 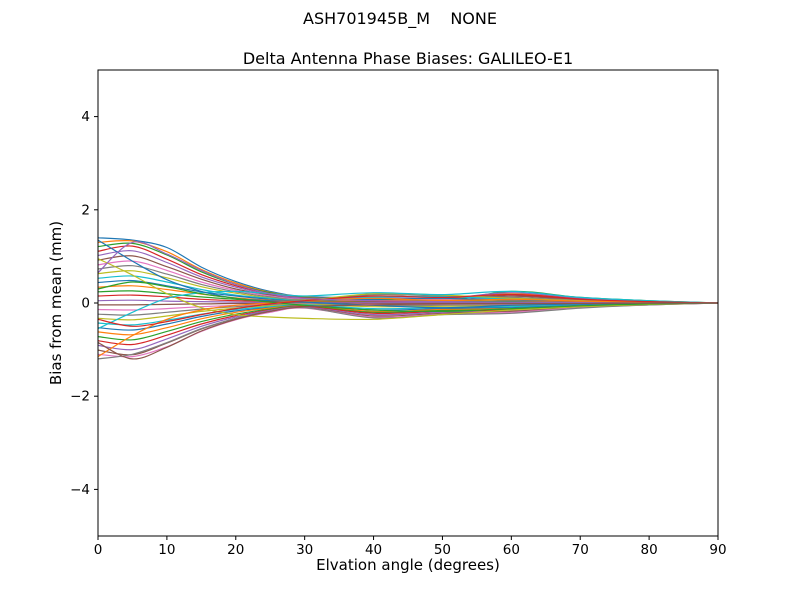 I want to click on y-tick-label: 0, so click(x=85, y=304).